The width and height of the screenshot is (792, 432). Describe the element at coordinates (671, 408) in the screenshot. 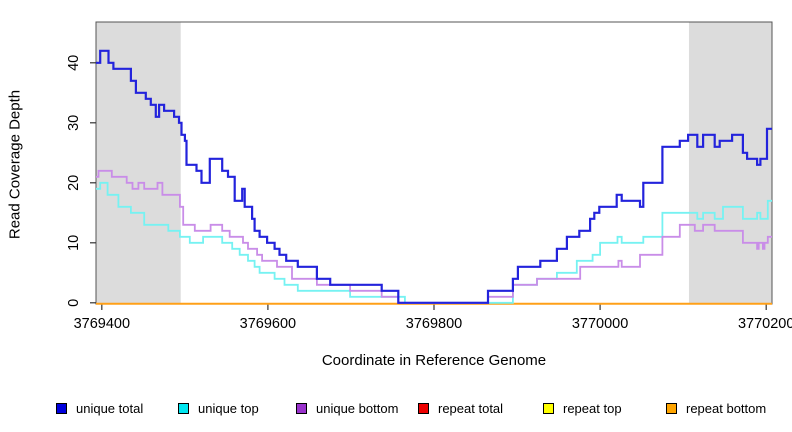

I see `legend-swatch-repeat-bottom` at that location.